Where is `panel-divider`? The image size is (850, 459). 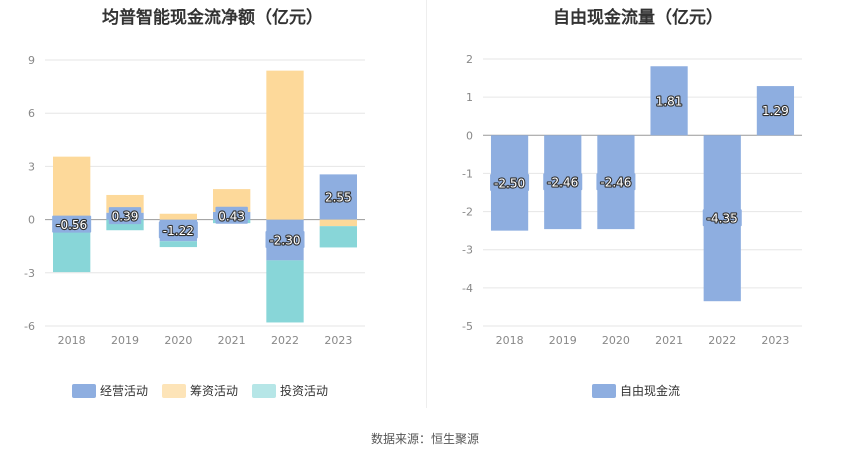 panel-divider is located at coordinates (426, 204).